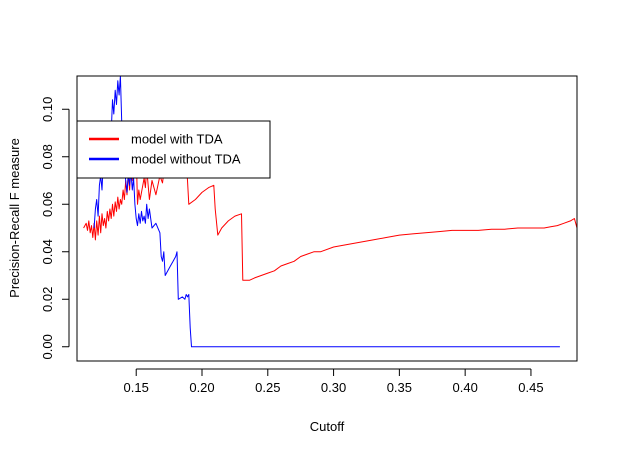 The height and width of the screenshot is (455, 617). I want to click on y-tick-label: 0.08, so click(47, 156).